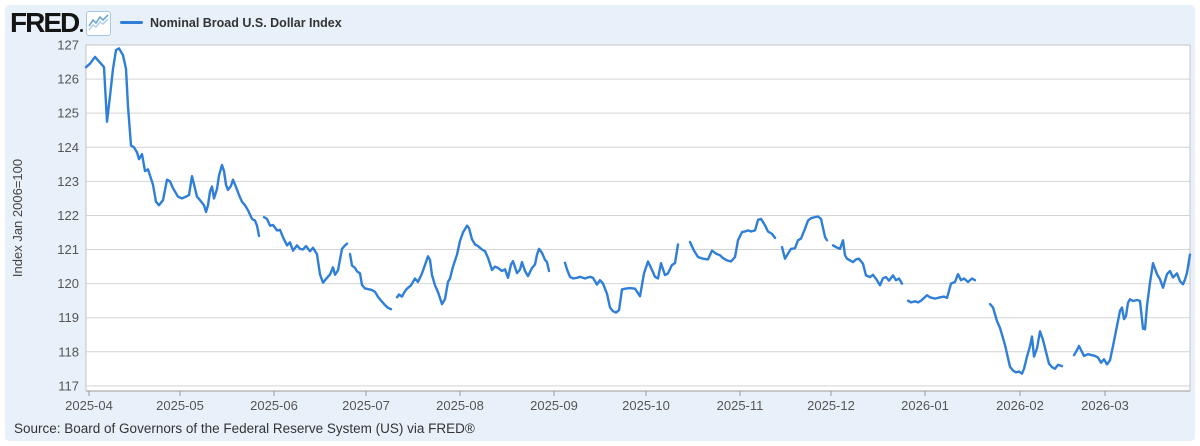 The width and height of the screenshot is (1200, 446). Describe the element at coordinates (925, 405) in the screenshot. I see `x-tick-label: 2026-01` at that location.